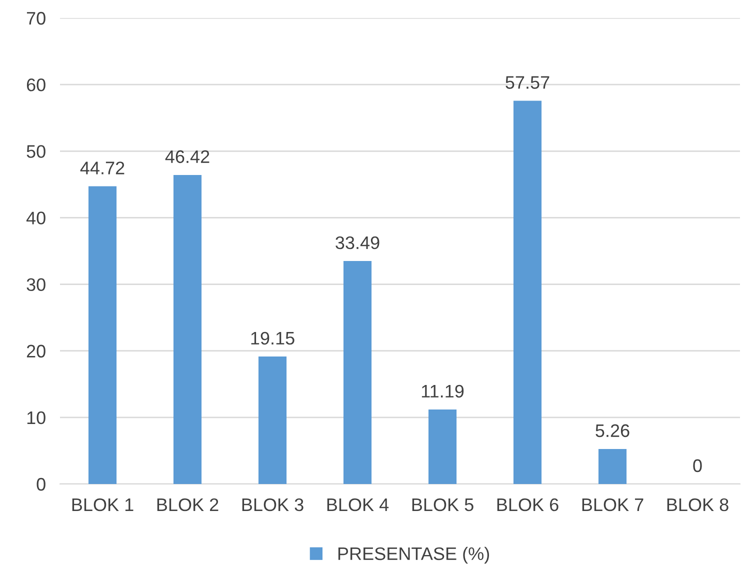  Describe the element at coordinates (273, 505) in the screenshot. I see `x-tick-label: BLOK 3` at that location.